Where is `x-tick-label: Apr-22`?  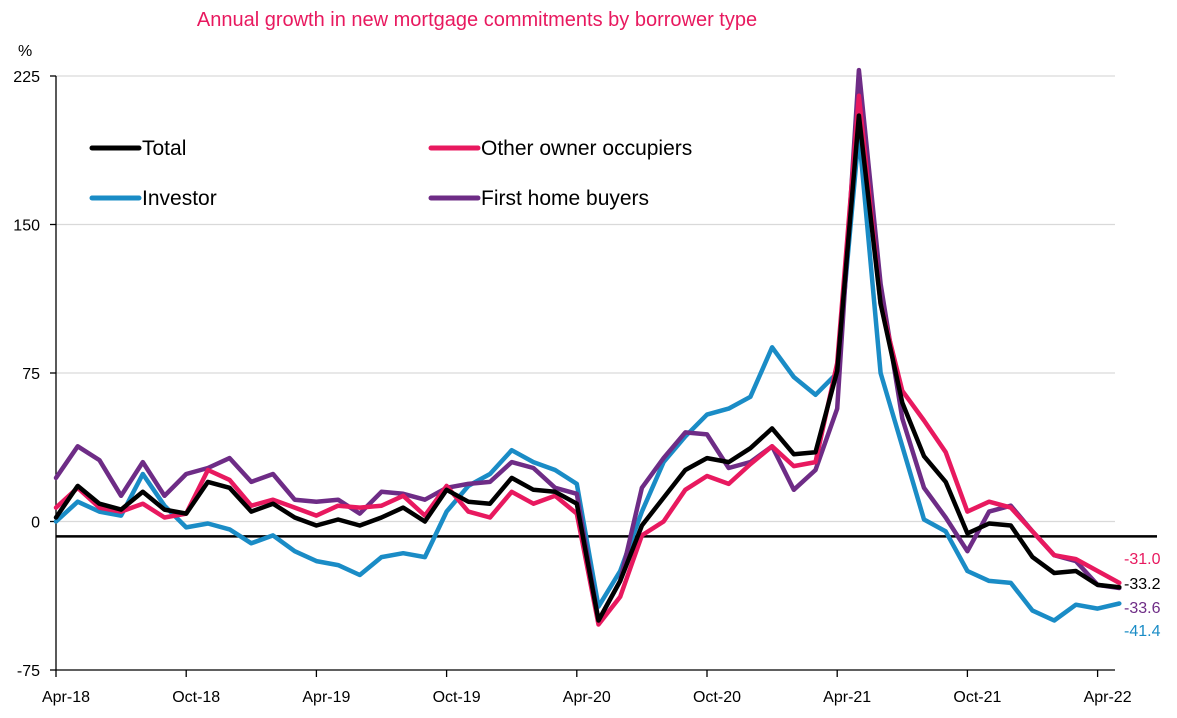
x-tick-label: Apr-22 is located at coordinates (1108, 697).